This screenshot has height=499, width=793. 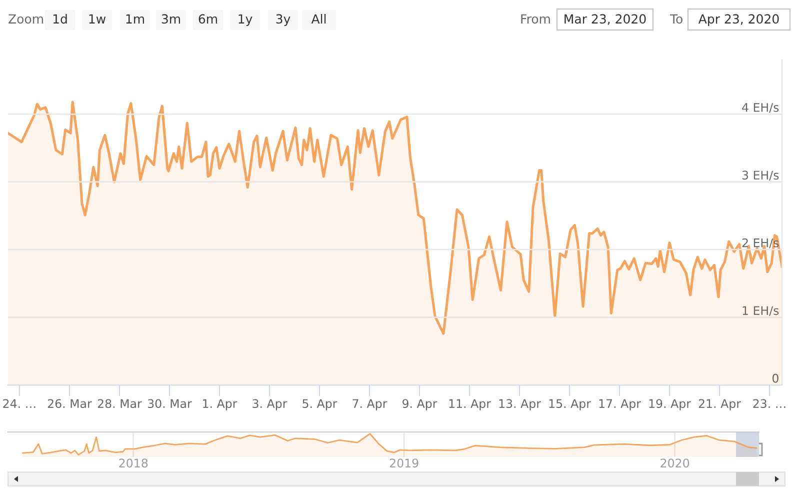 What do you see at coordinates (760, 108) in the screenshot?
I see `y-tick-label: 4 EH/s` at bounding box center [760, 108].